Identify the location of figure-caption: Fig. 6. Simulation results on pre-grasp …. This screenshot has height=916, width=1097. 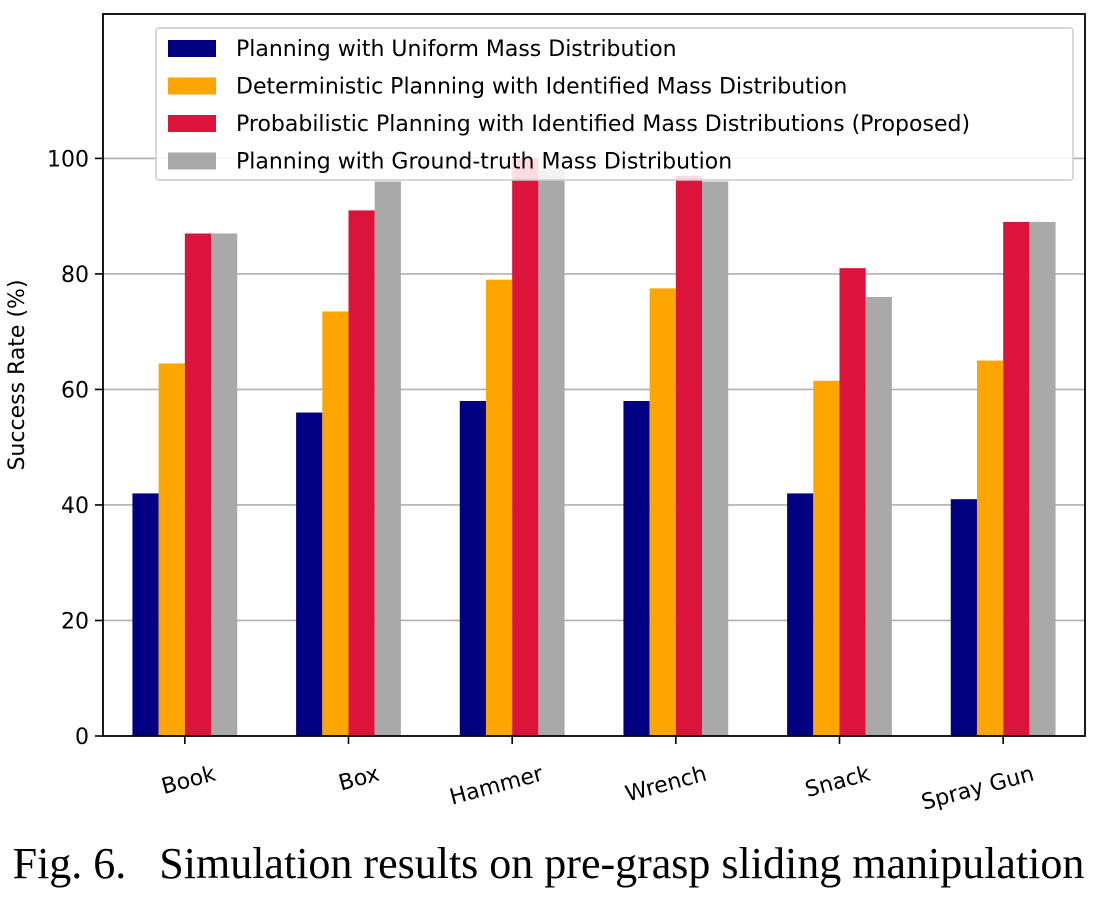
(548, 863).